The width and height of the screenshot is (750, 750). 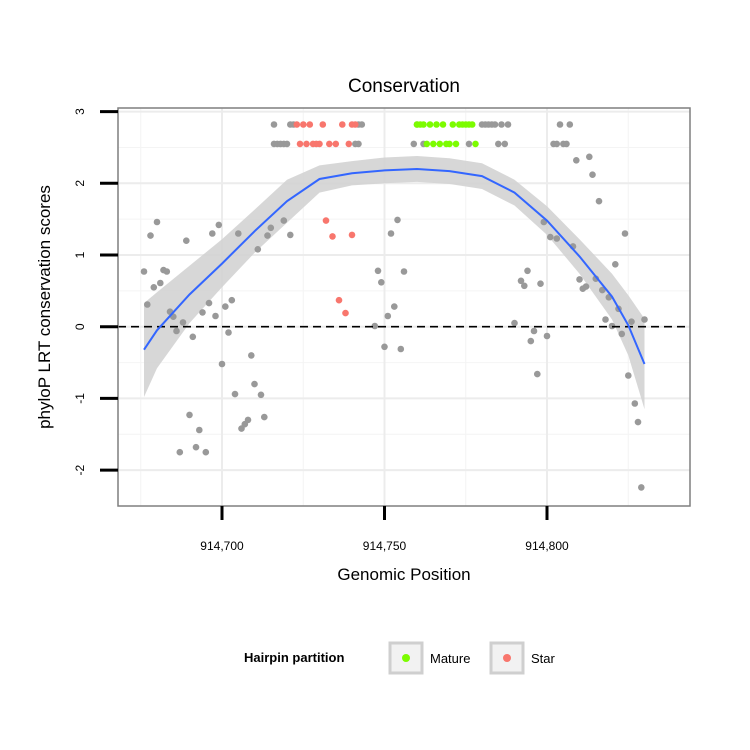 I want to click on y-tick-label: 2, so click(x=80, y=183).